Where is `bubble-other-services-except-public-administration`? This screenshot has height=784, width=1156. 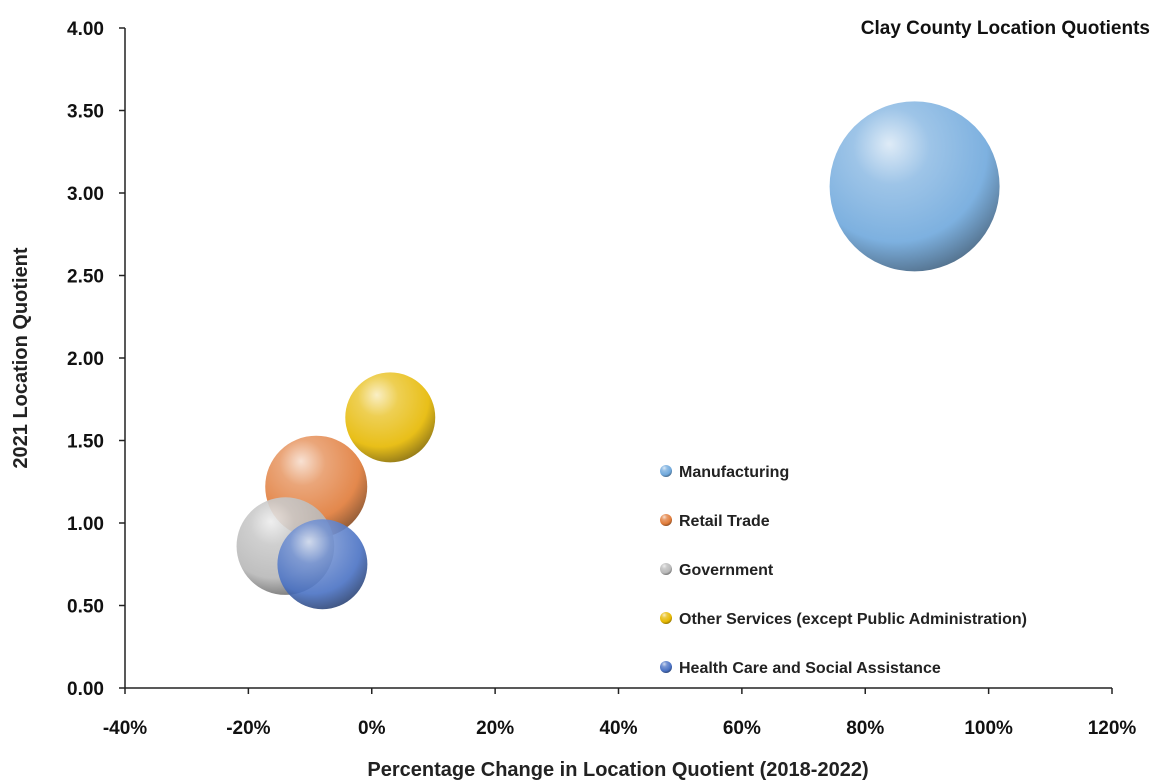 bubble-other-services-except-public-administration is located at coordinates (390, 417).